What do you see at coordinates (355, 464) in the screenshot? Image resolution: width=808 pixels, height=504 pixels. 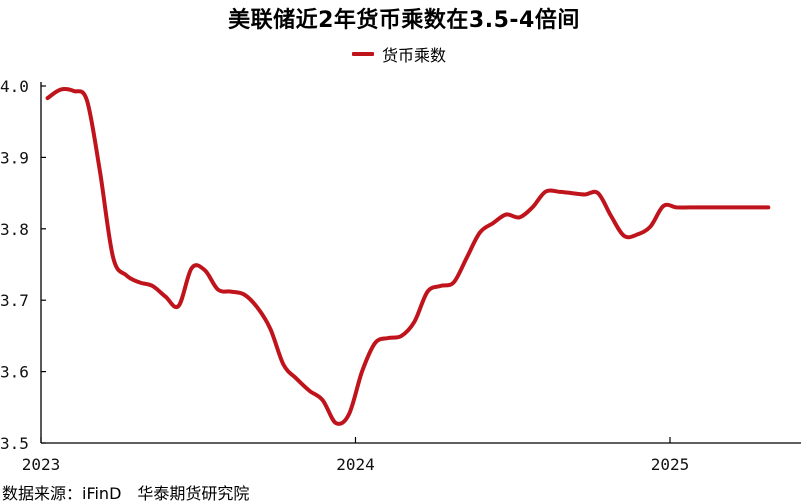 I see `x-tick-label: 2024` at bounding box center [355, 464].